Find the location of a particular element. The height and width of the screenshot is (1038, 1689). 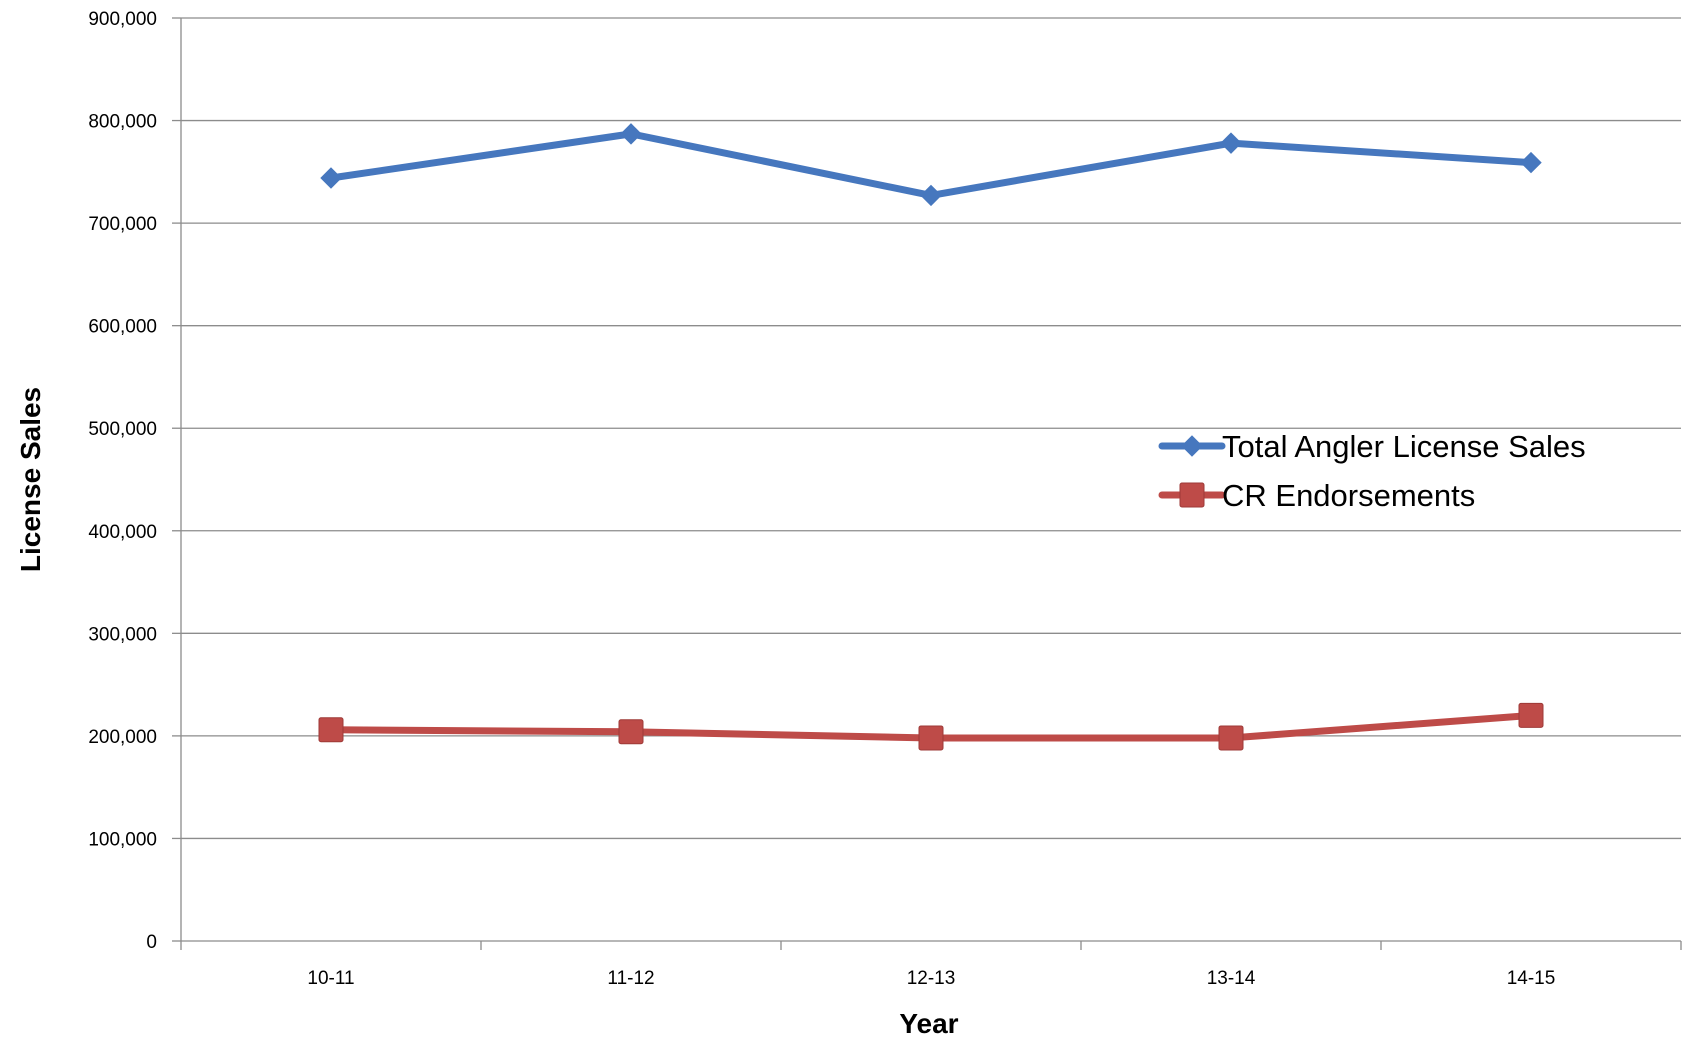

y-tick-label: 300,000 is located at coordinates (122, 634).